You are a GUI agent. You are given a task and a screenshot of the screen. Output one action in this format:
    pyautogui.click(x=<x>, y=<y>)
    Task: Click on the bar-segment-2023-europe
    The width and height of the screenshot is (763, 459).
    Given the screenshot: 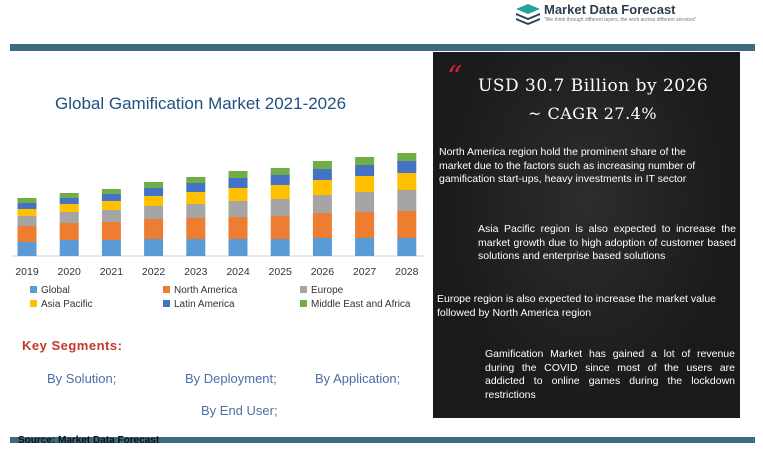 What is the action you would take?
    pyautogui.click(x=196, y=211)
    